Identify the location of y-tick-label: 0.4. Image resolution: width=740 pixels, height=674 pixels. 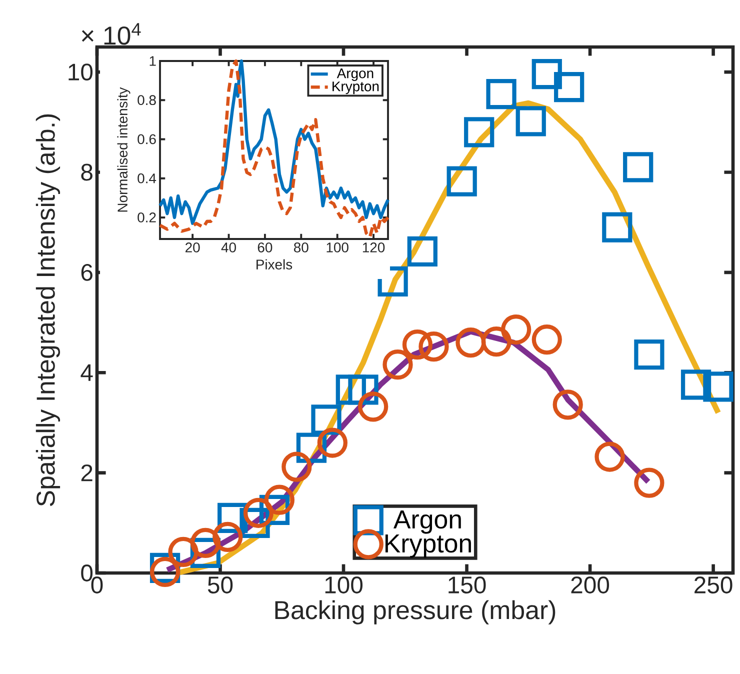
(147, 178).